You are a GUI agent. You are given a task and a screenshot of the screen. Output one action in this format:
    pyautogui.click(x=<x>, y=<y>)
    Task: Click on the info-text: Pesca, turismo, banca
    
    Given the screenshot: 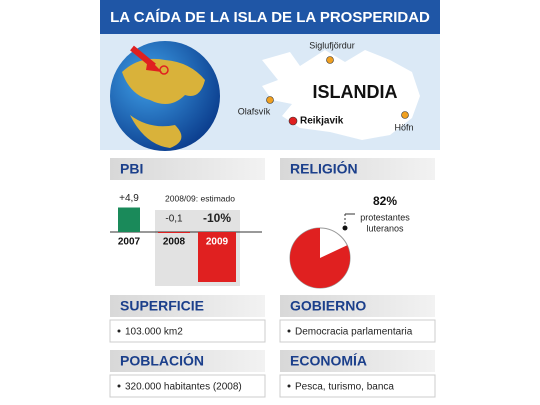 What is the action you would take?
    pyautogui.click(x=344, y=387)
    